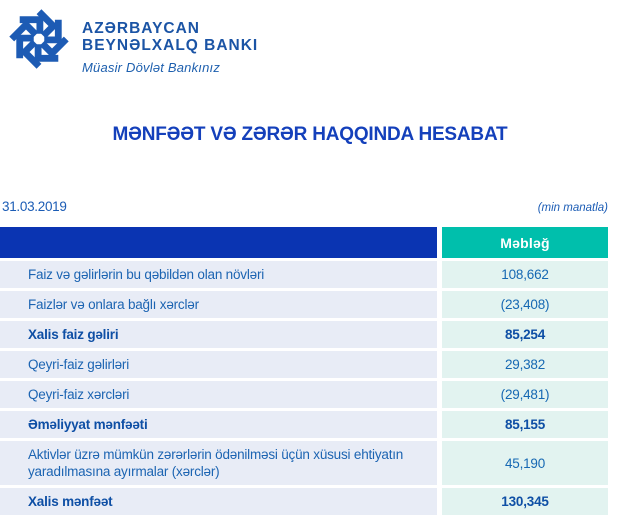  I want to click on row-label: Qeyri-faiz xərcləri, so click(218, 394).